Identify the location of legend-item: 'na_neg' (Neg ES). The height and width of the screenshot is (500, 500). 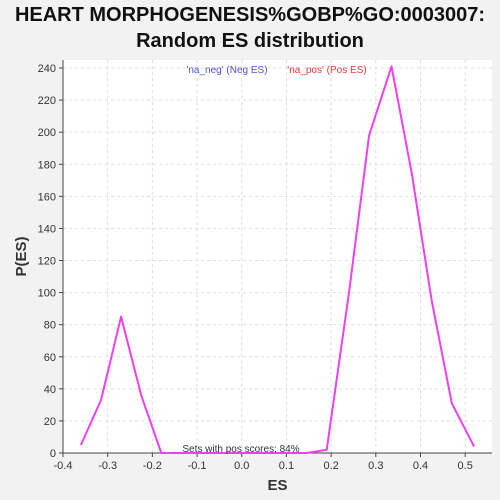
(226, 70).